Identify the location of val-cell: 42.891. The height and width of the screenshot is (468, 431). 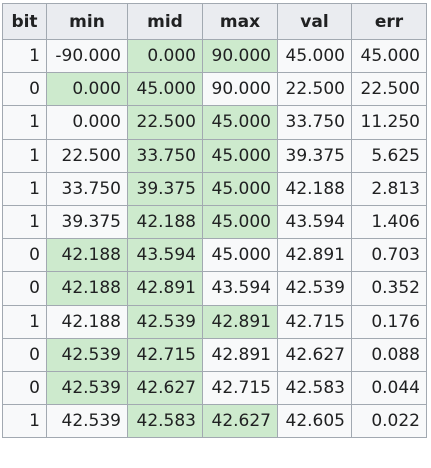
(314, 255).